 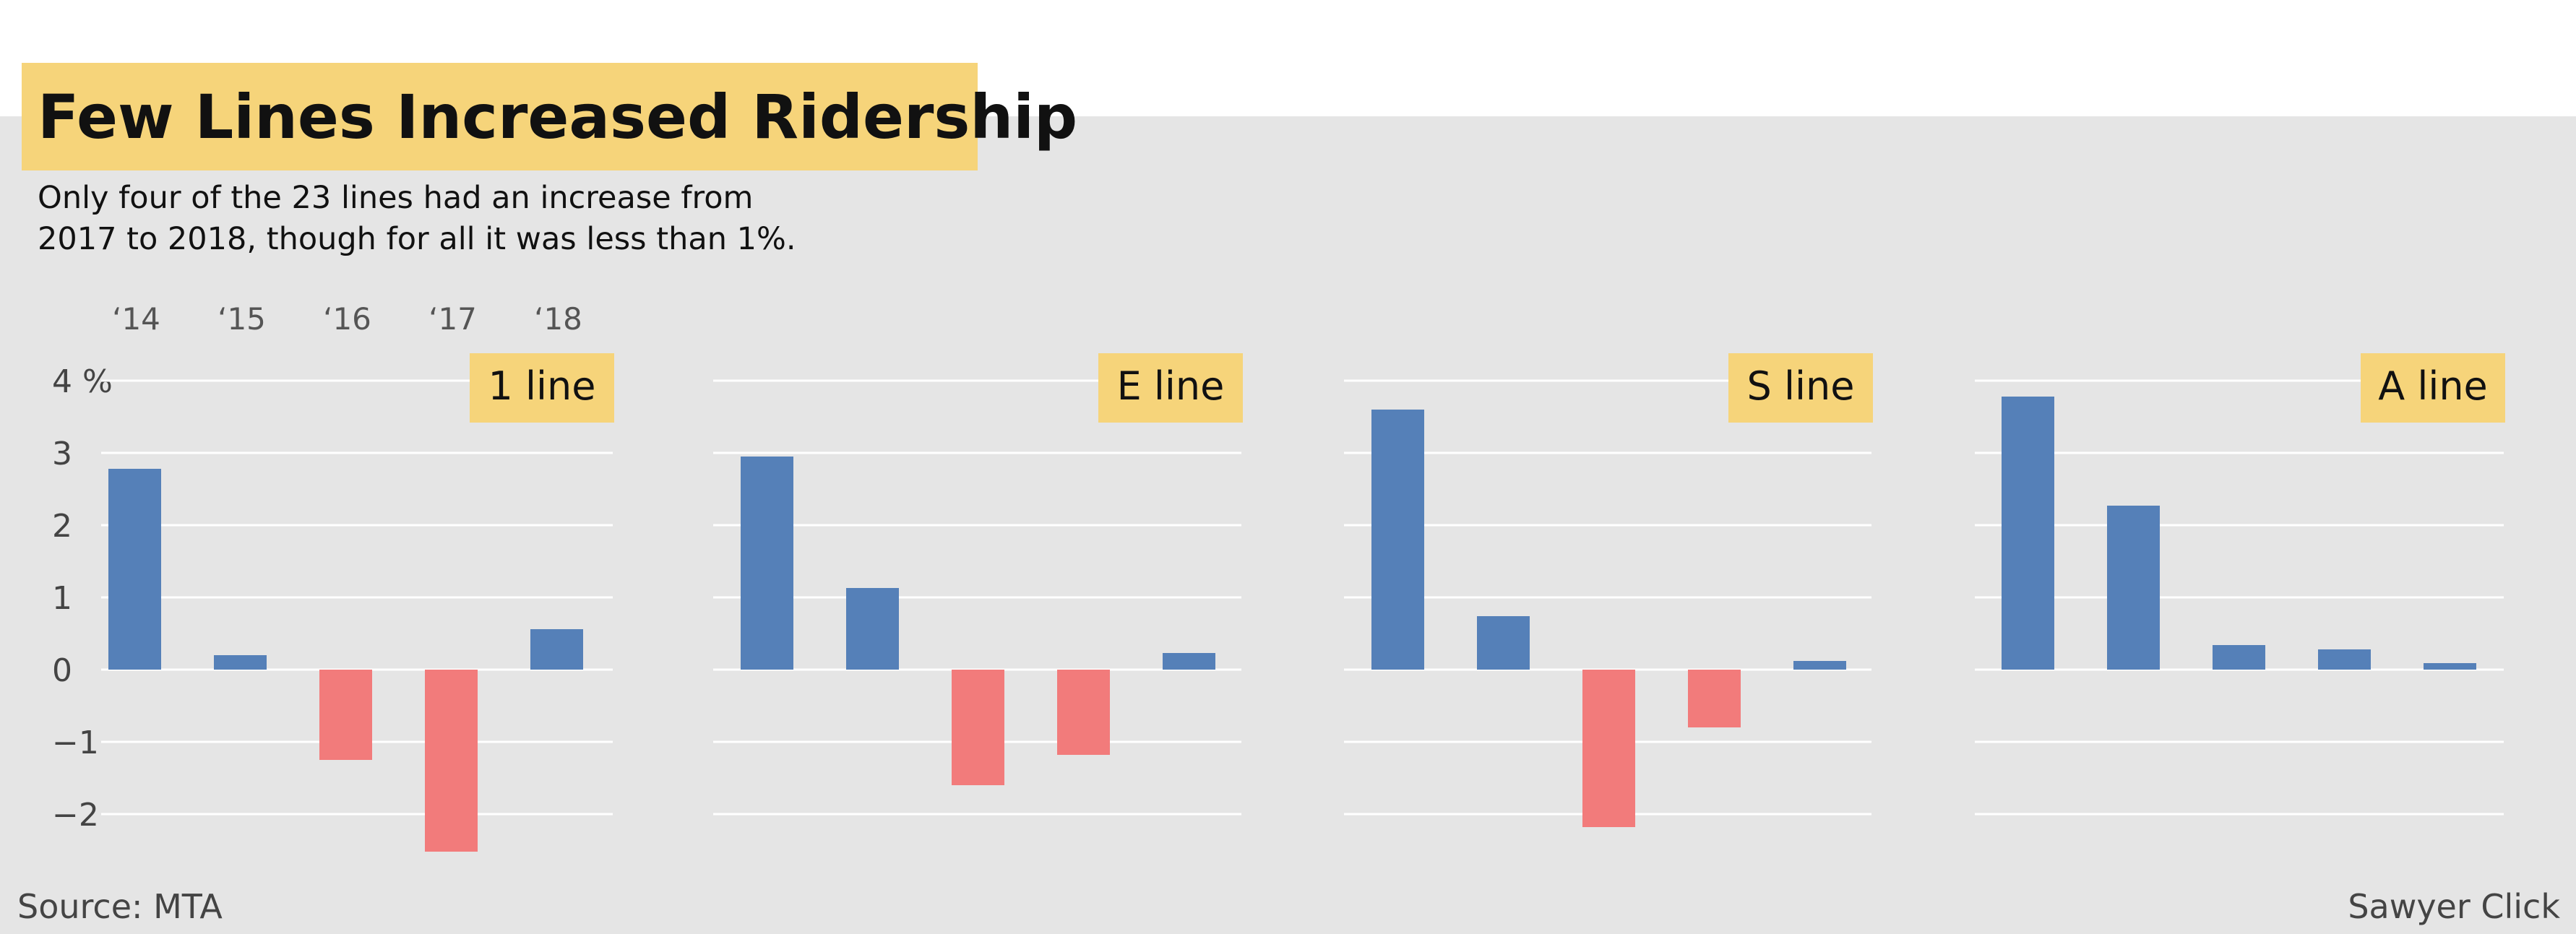 I want to click on panel-label-1: E line, so click(x=1171, y=386).